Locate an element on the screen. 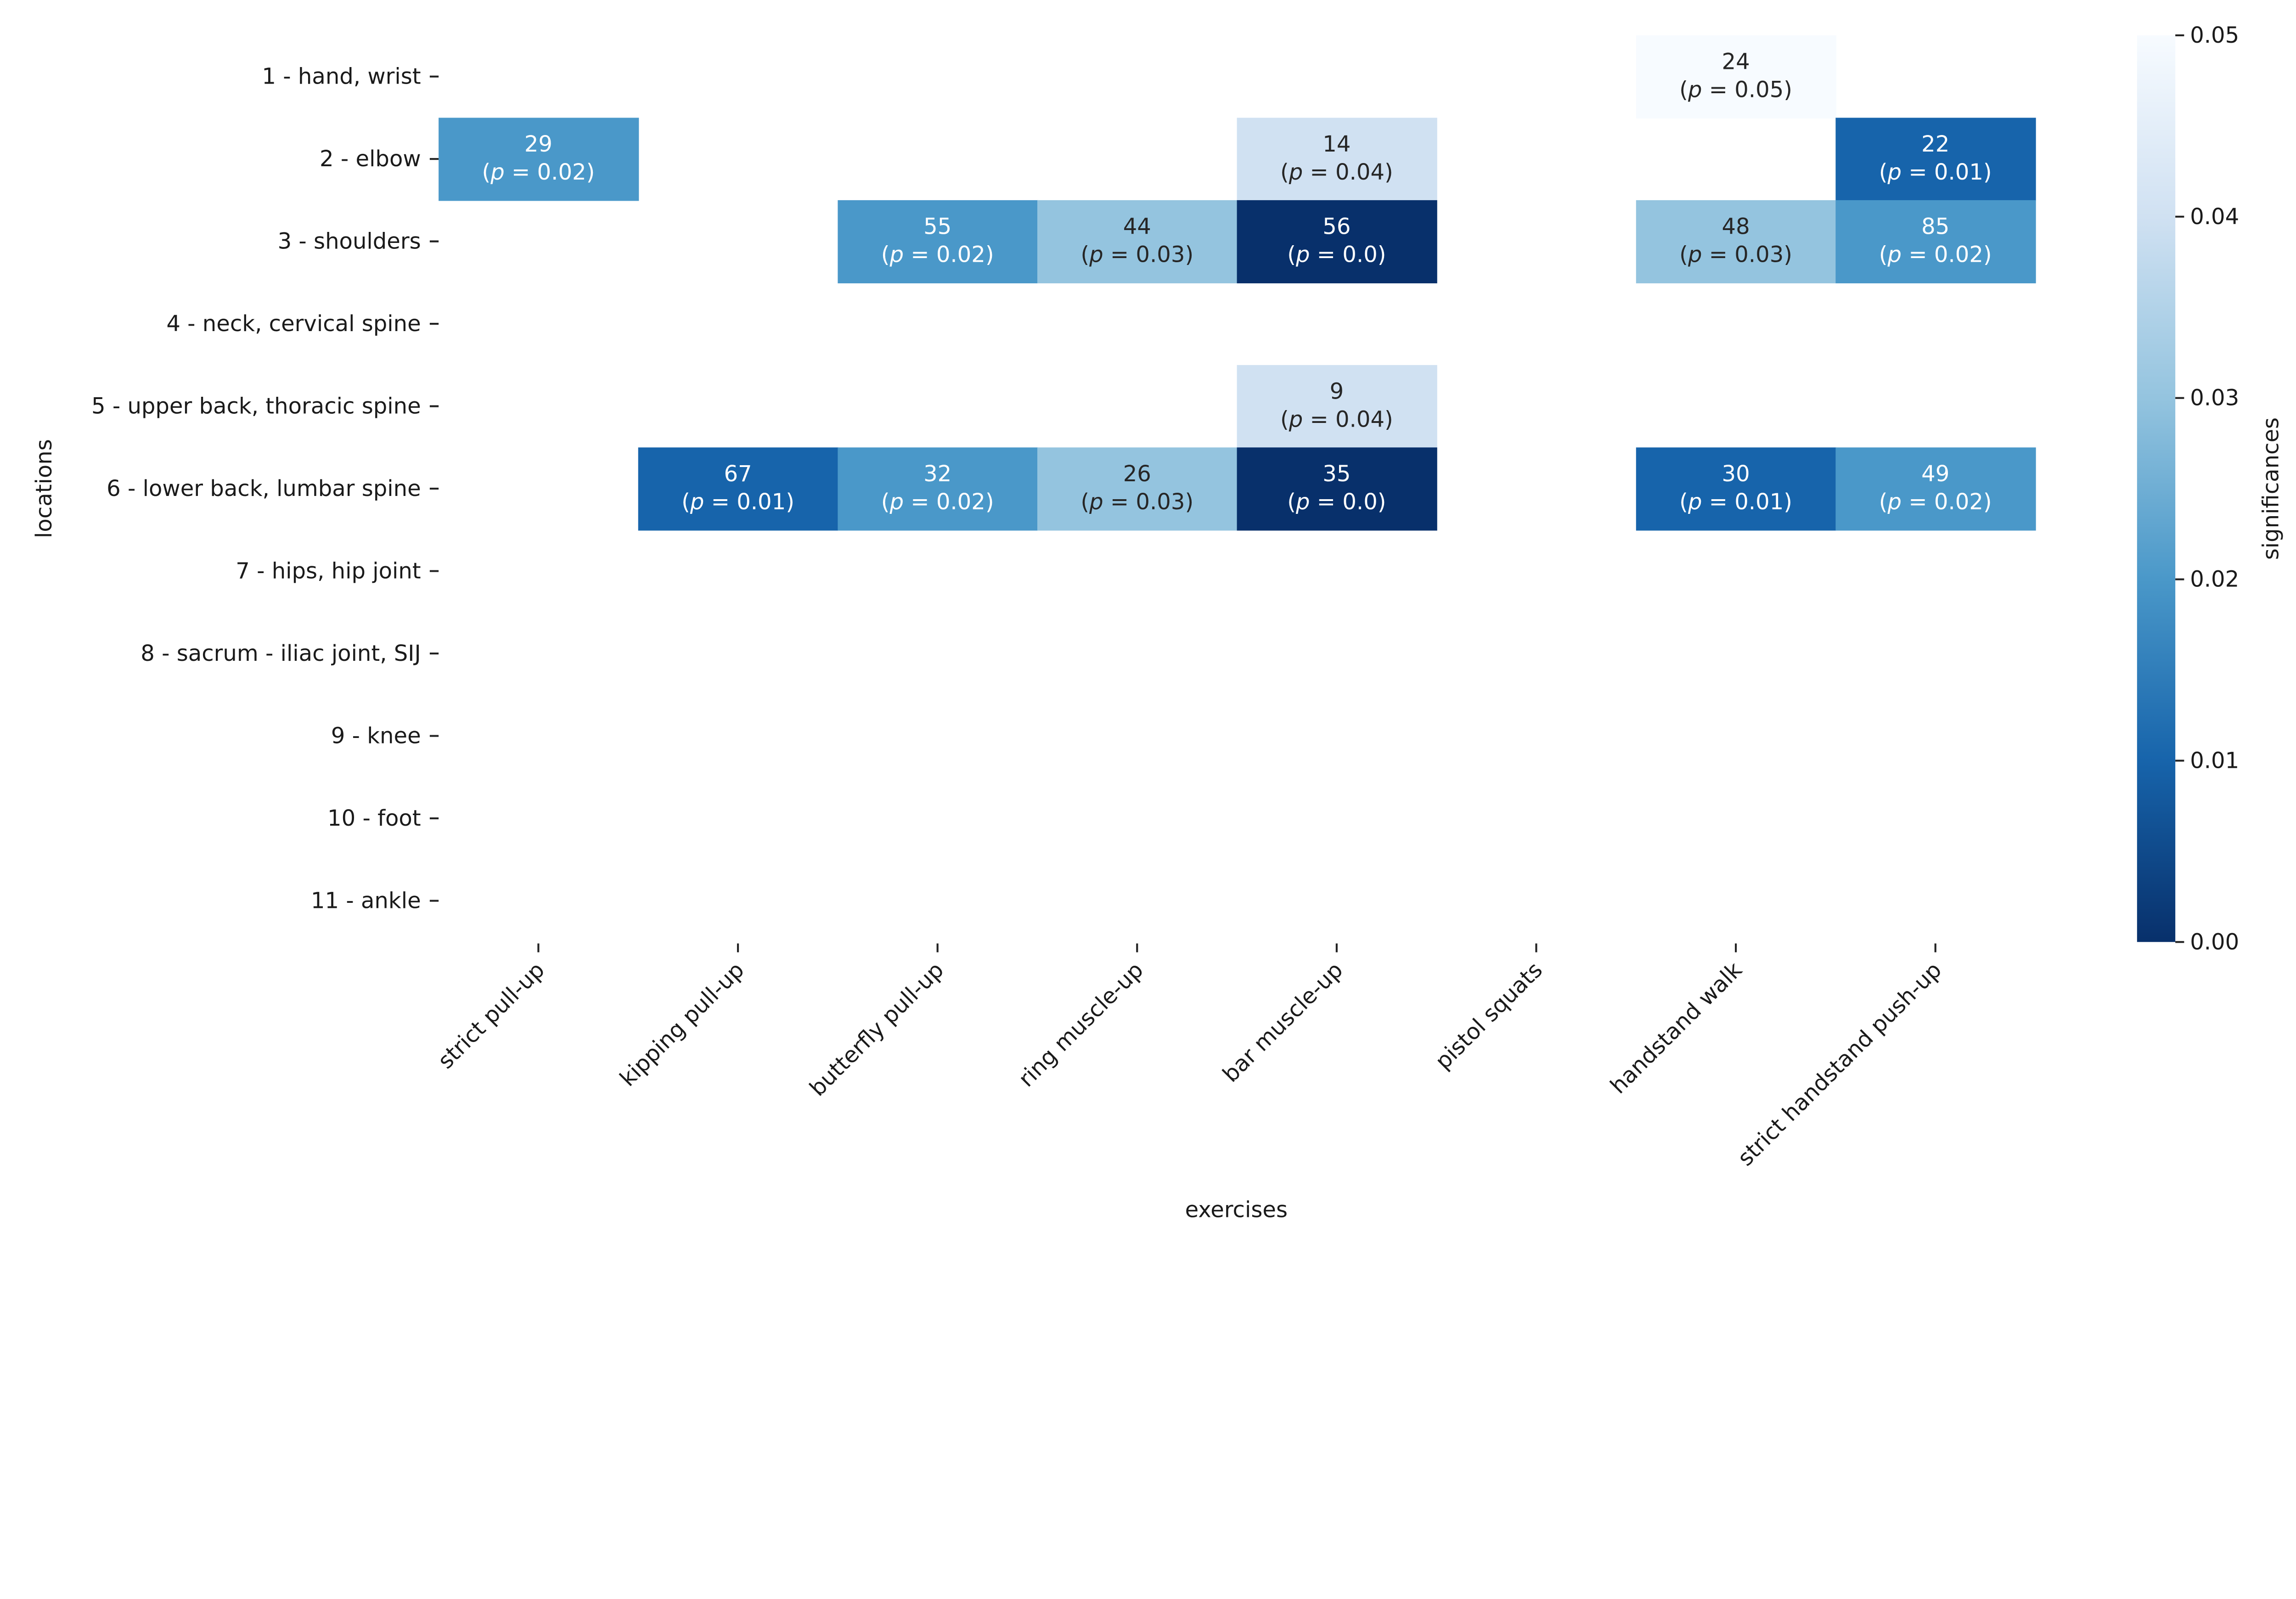 The width and height of the screenshot is (2296, 1599). x-tick-label: ring muscle-up is located at coordinates (1080, 1024).